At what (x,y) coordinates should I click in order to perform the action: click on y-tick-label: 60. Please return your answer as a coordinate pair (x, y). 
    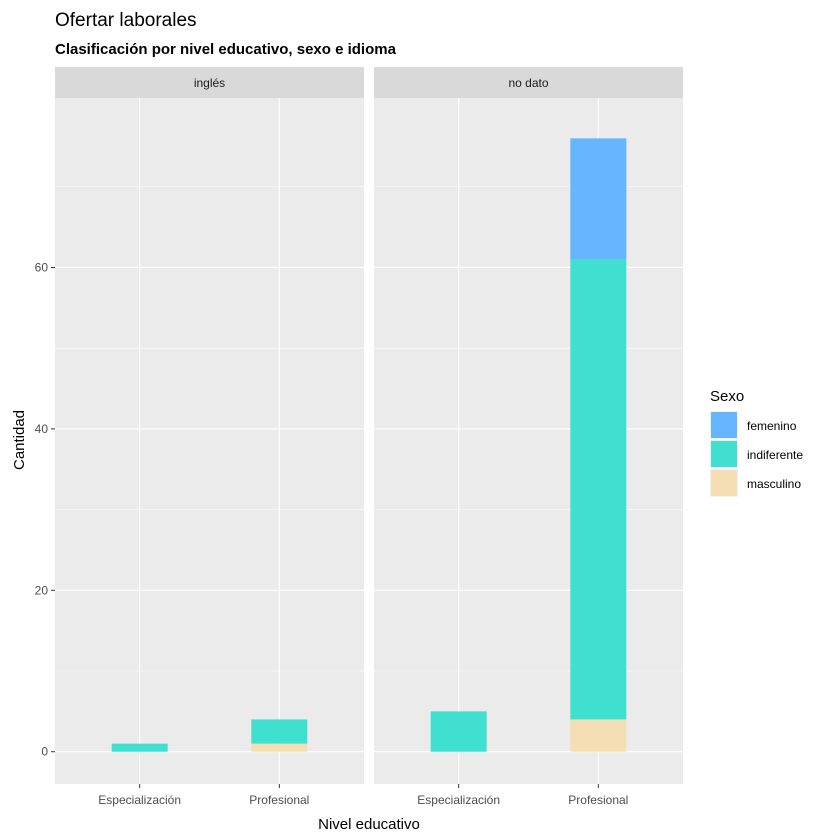
    Looking at the image, I should click on (42, 267).